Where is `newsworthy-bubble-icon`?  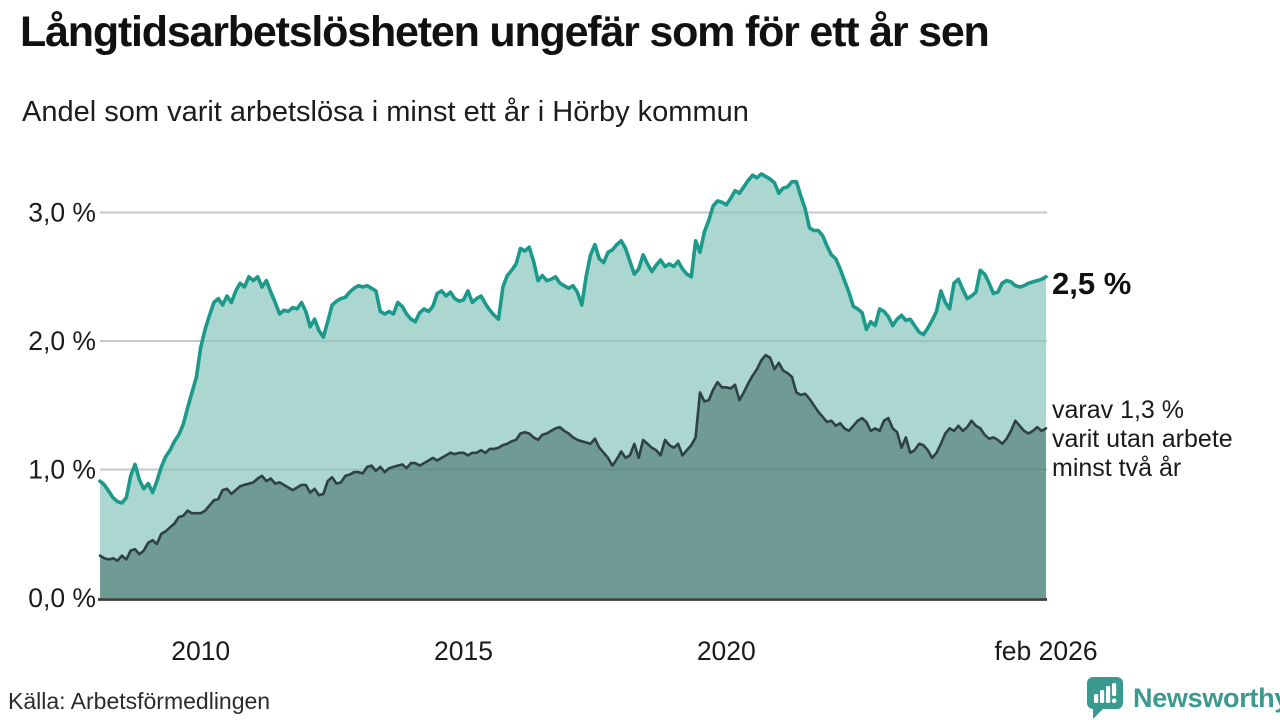
newsworthy-bubble-icon is located at coordinates (1105, 698).